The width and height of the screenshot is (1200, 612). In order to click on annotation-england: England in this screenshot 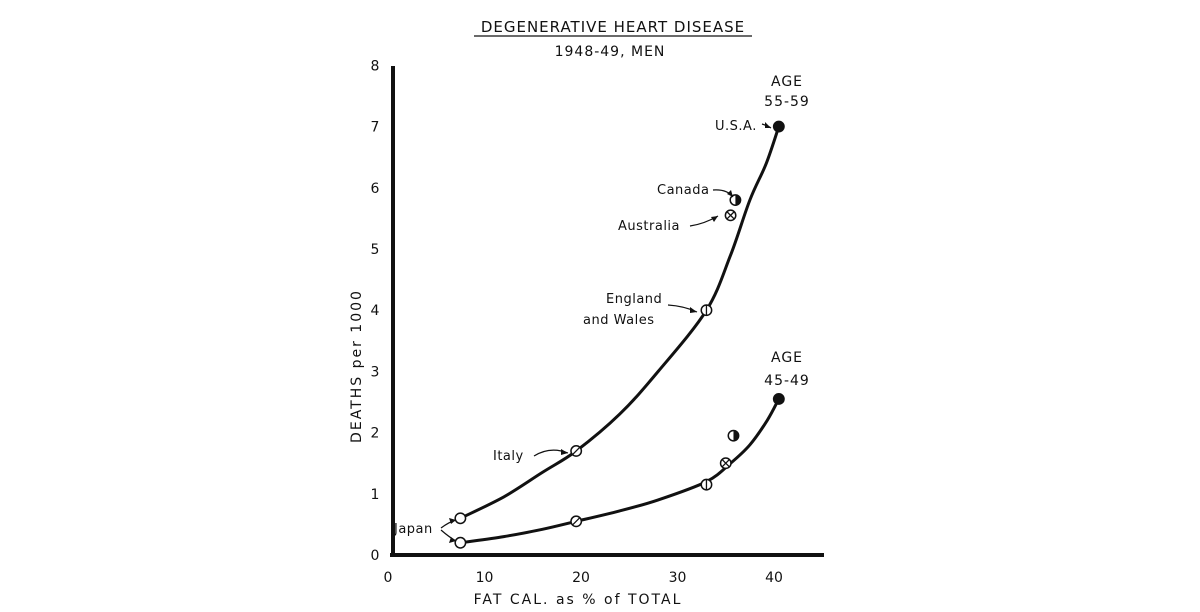, I will do `click(634, 299)`.